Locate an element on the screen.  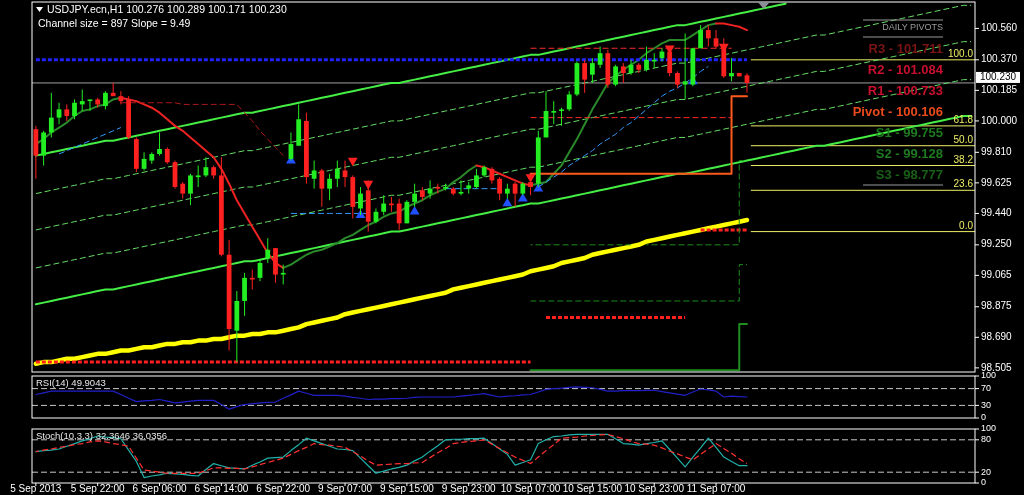
annotation: 0.0 is located at coordinates (966, 225).